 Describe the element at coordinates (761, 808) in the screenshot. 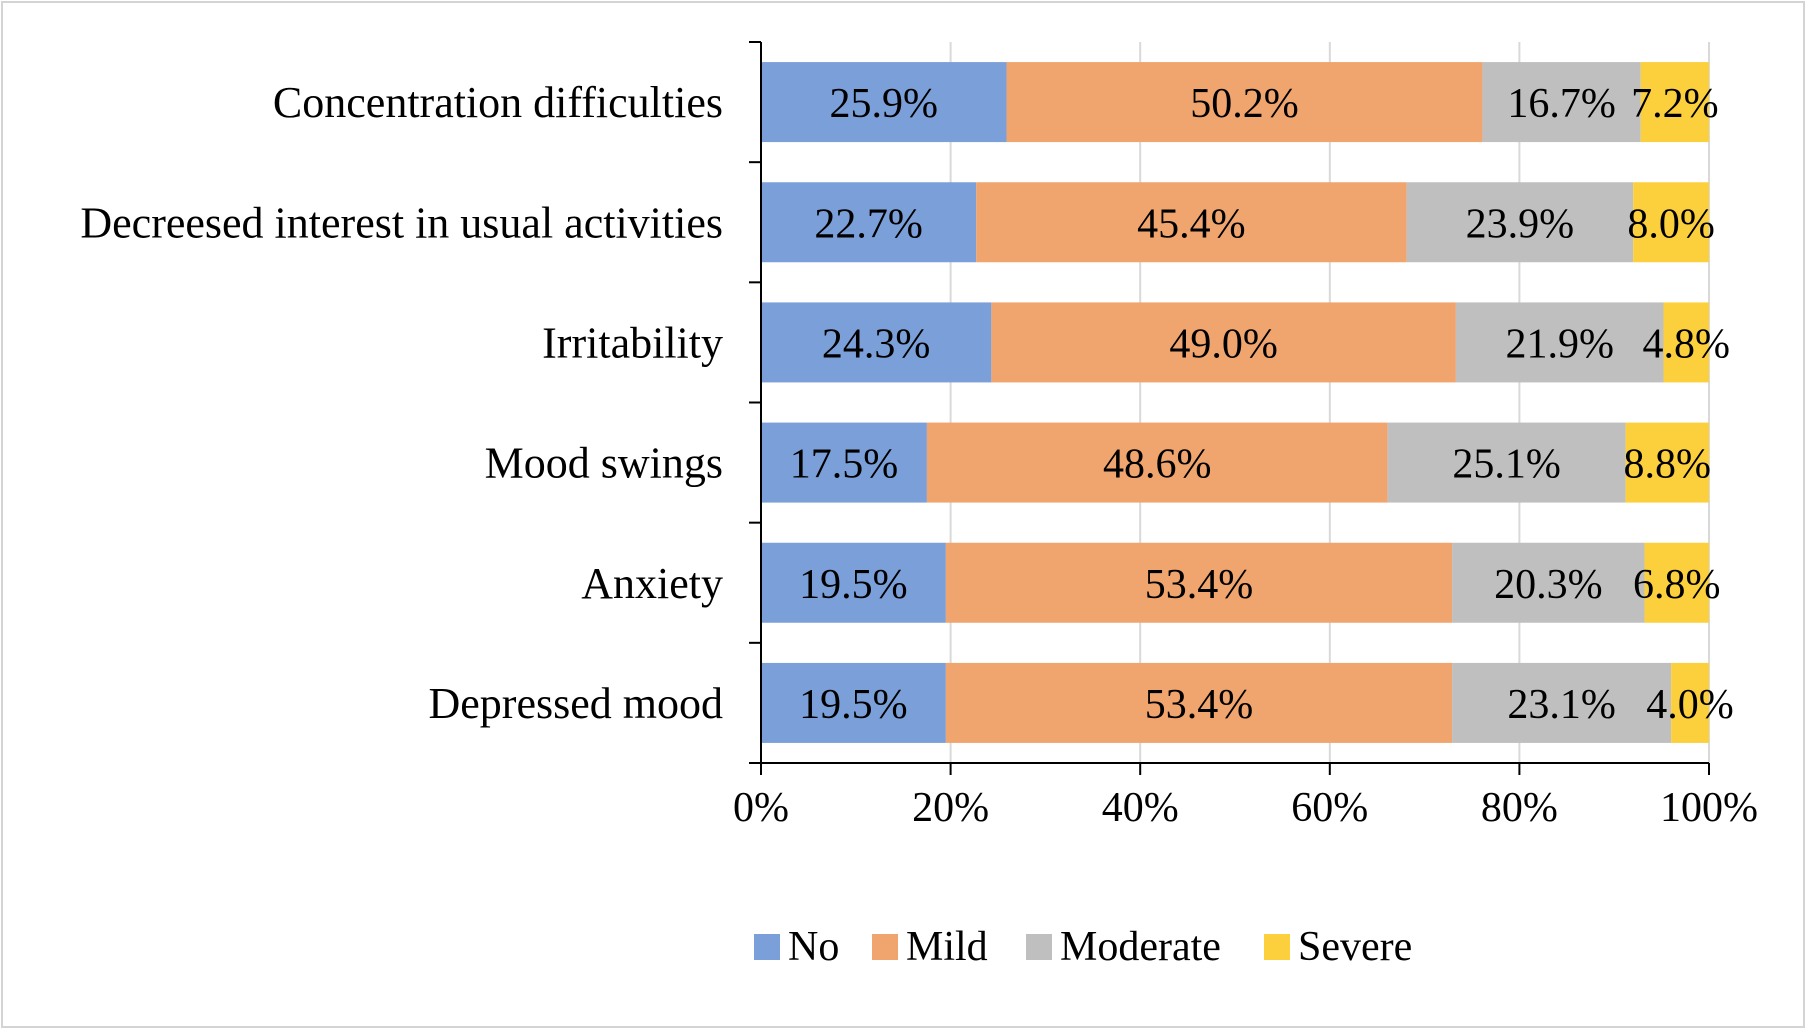

I see `x-tick-label: 0%` at that location.